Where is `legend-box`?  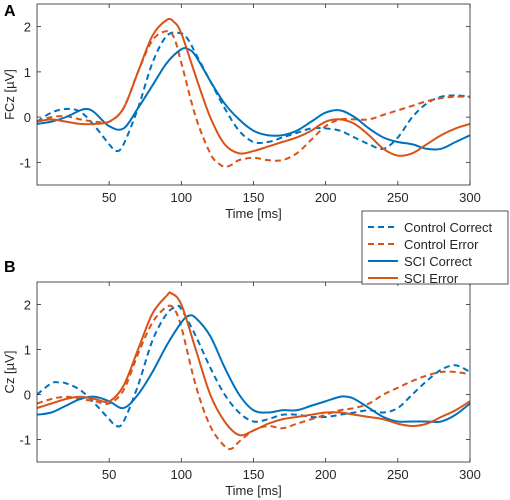
legend-box is located at coordinates (435, 247).